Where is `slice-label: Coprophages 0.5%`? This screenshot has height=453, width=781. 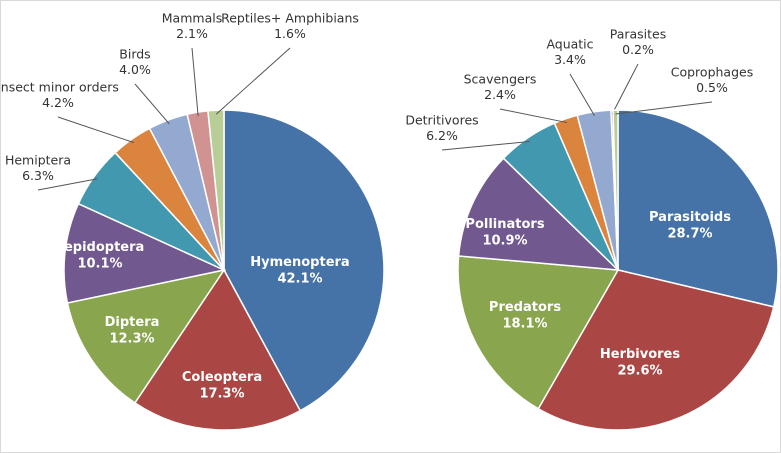
slice-label: Coprophages 0.5% is located at coordinates (712, 79).